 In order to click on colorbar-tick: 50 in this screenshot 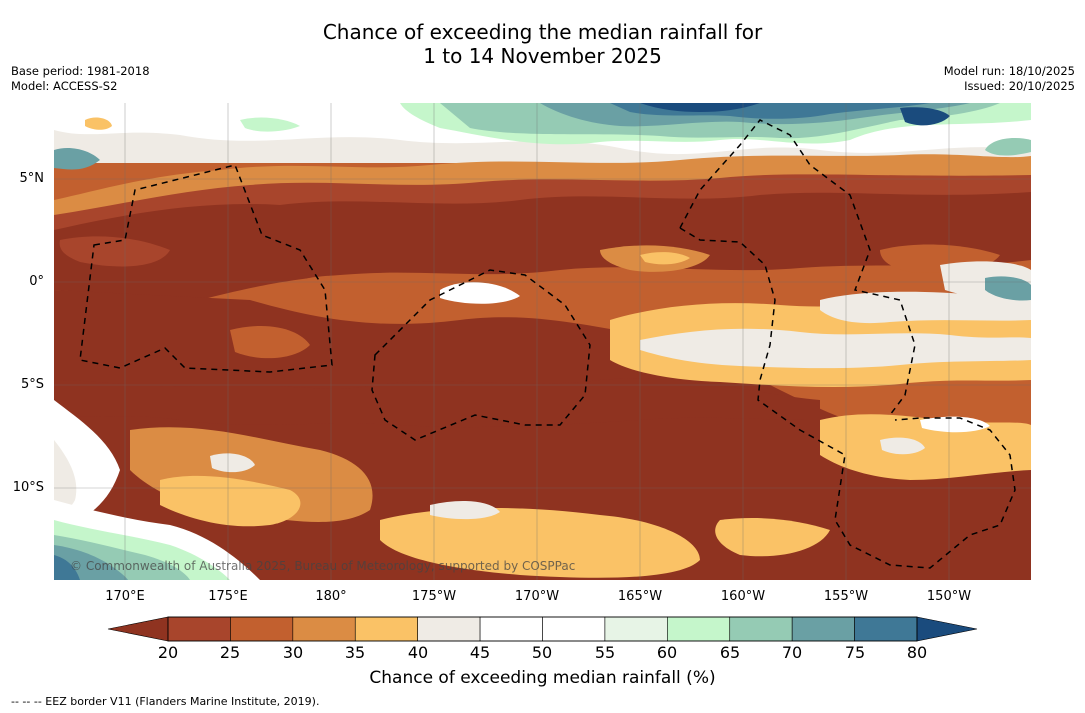, I will do `click(542, 652)`.